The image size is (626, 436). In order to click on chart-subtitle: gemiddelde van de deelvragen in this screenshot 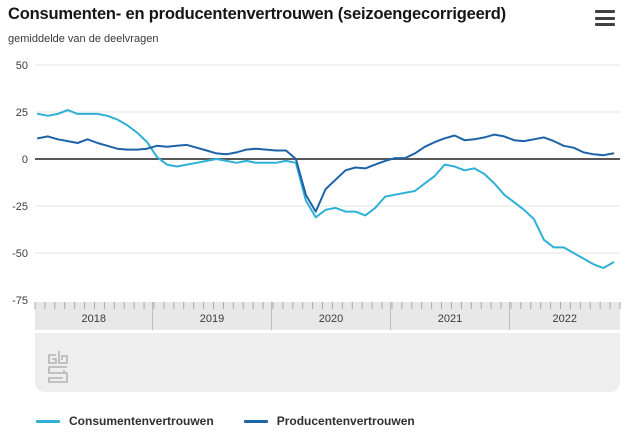, I will do `click(83, 39)`.